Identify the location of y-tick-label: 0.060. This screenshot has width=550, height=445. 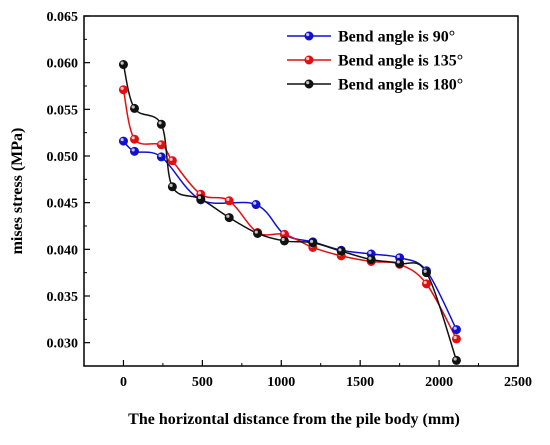
(63, 64).